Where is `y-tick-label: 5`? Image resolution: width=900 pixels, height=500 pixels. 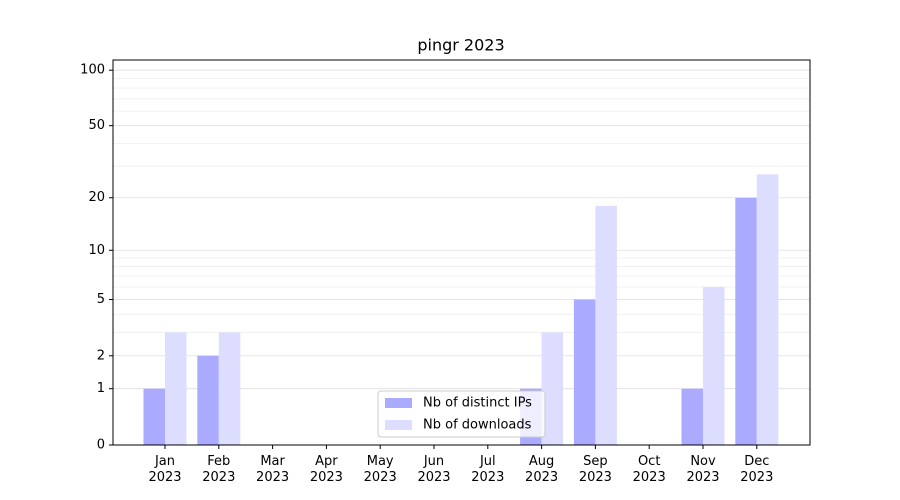 y-tick-label: 5 is located at coordinates (101, 299).